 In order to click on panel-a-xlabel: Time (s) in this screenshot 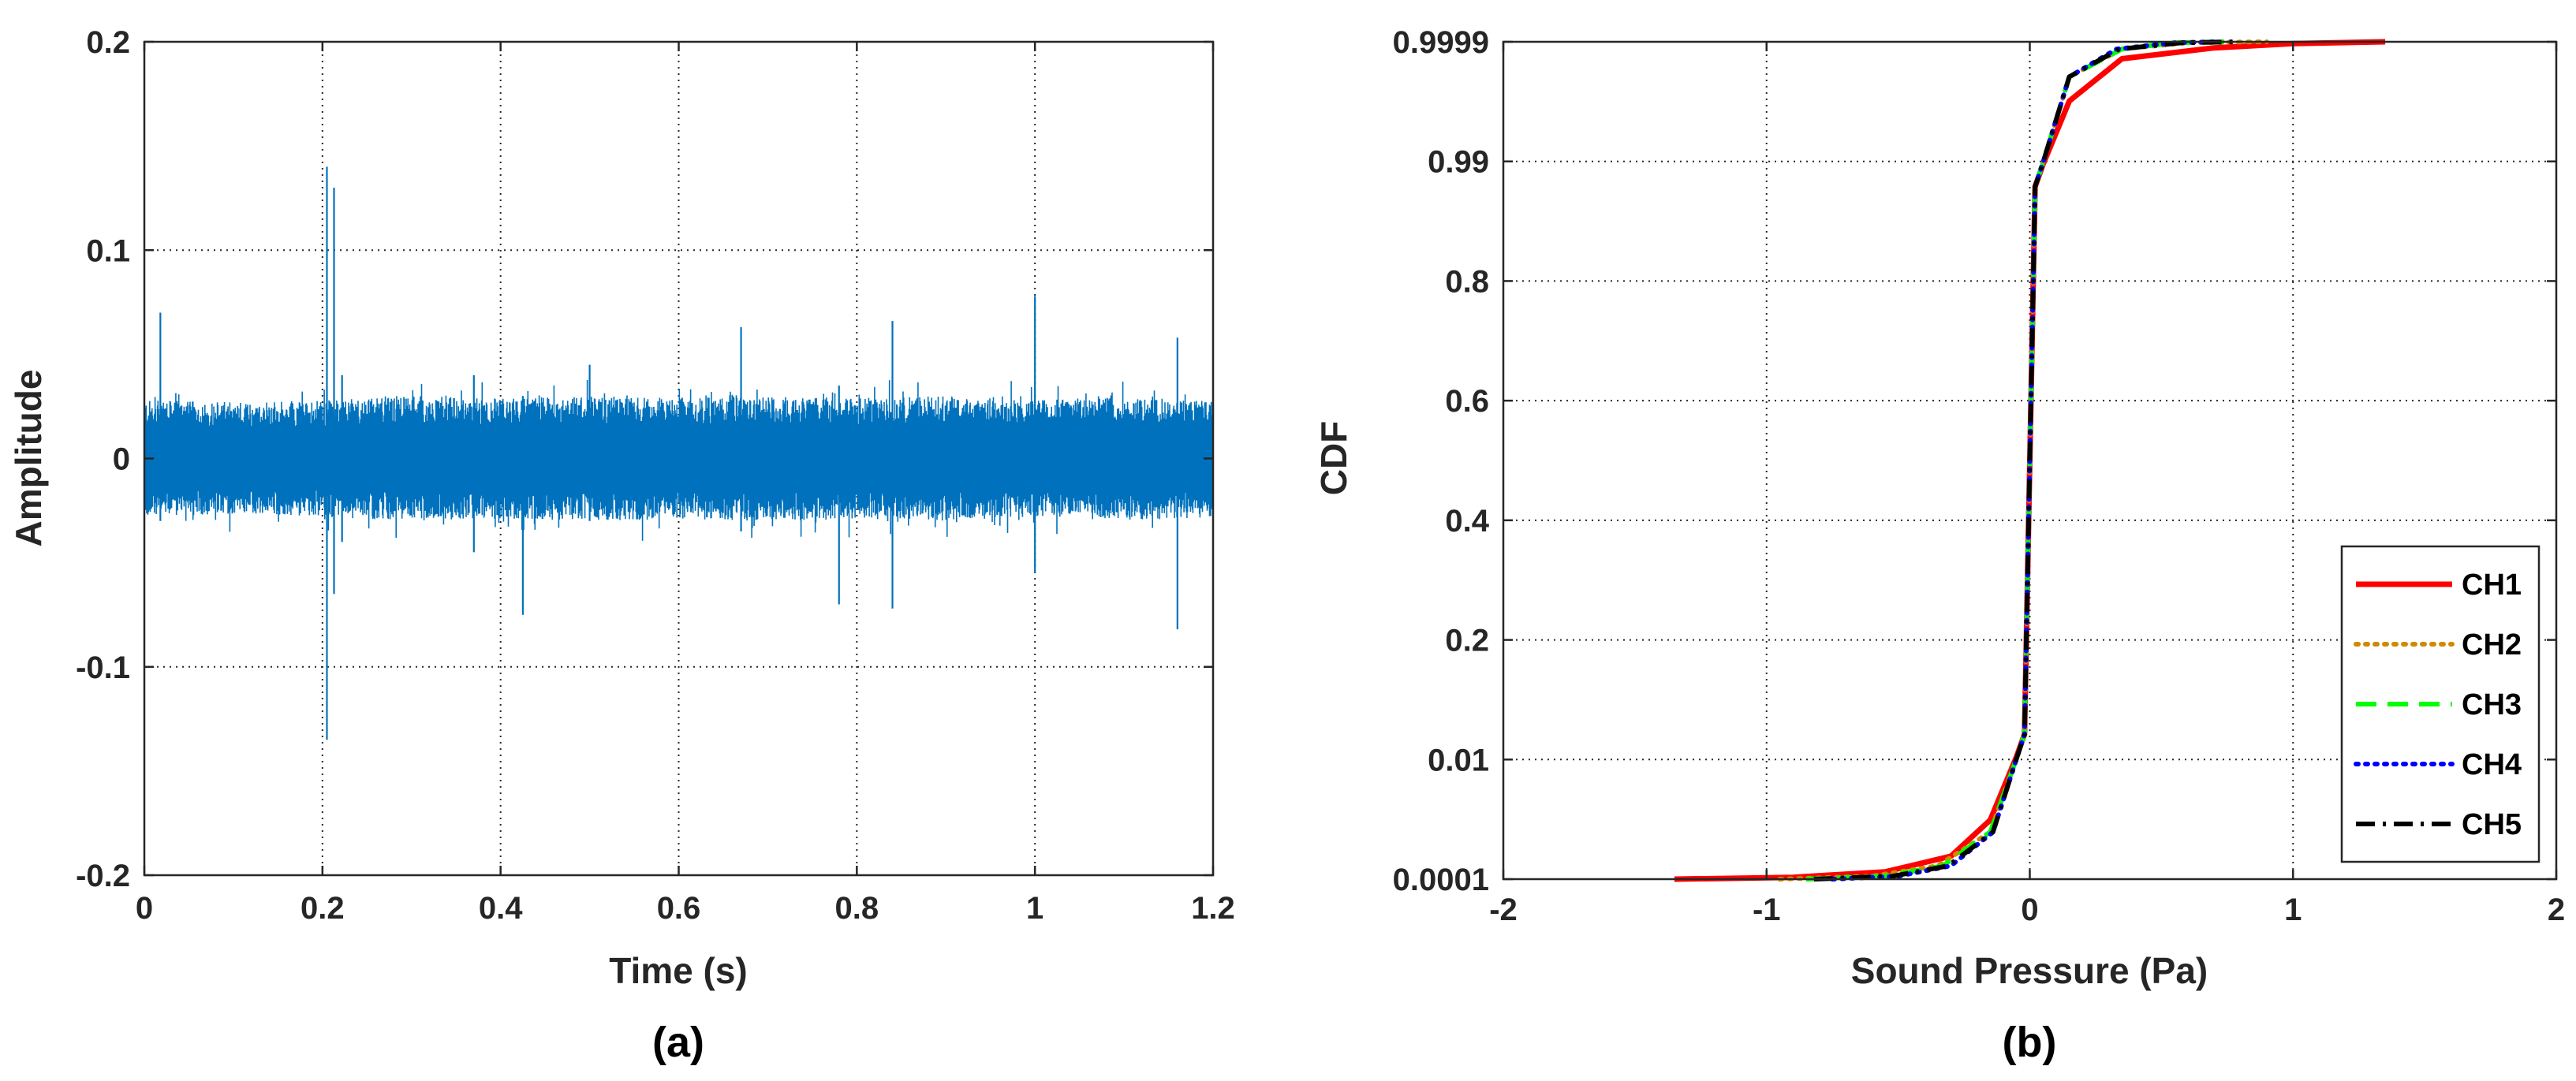, I will do `click(678, 970)`.